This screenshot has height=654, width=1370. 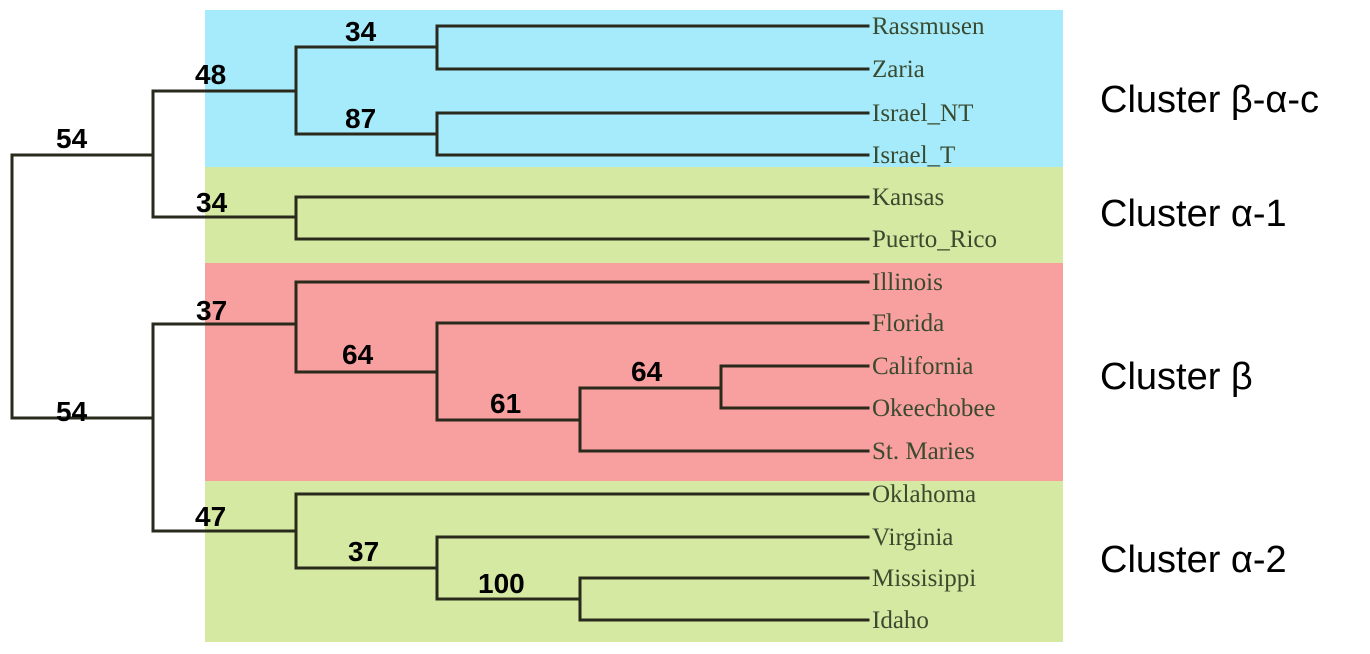 What do you see at coordinates (908, 323) in the screenshot?
I see `taxon-label-florida: Florida` at bounding box center [908, 323].